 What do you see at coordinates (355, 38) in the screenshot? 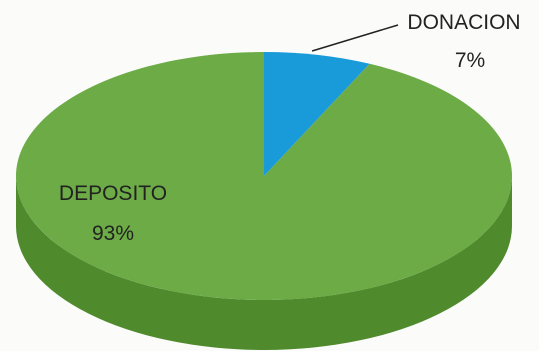
I see `leader-line-donacion` at bounding box center [355, 38].